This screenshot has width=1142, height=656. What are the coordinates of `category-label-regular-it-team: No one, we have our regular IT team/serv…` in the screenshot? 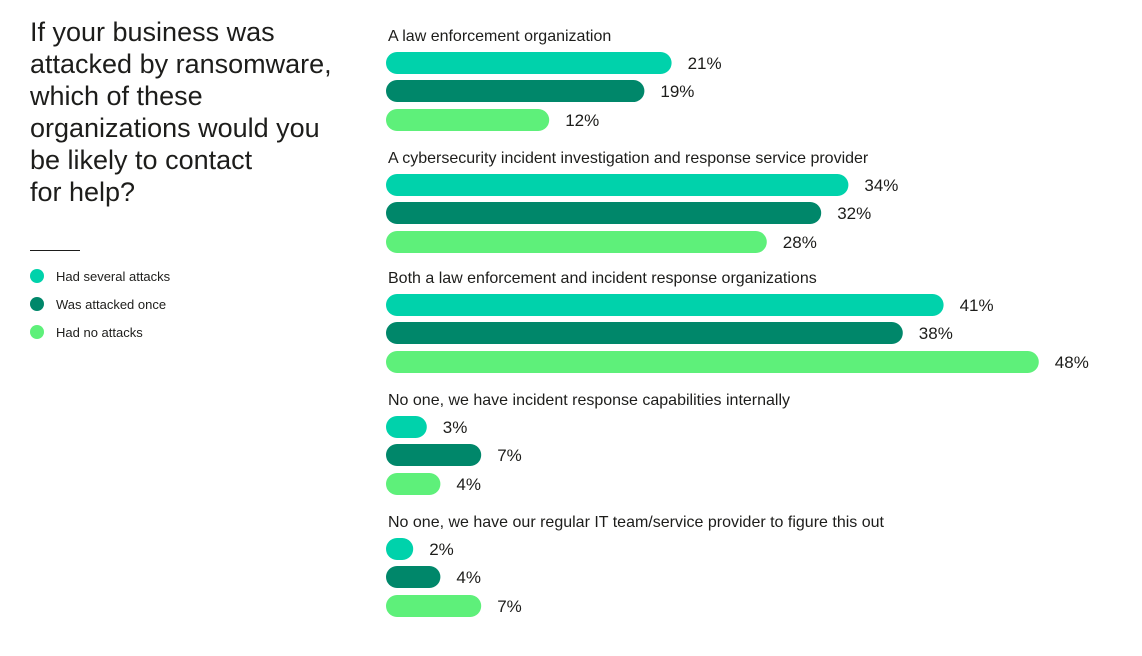 It's located at (636, 522).